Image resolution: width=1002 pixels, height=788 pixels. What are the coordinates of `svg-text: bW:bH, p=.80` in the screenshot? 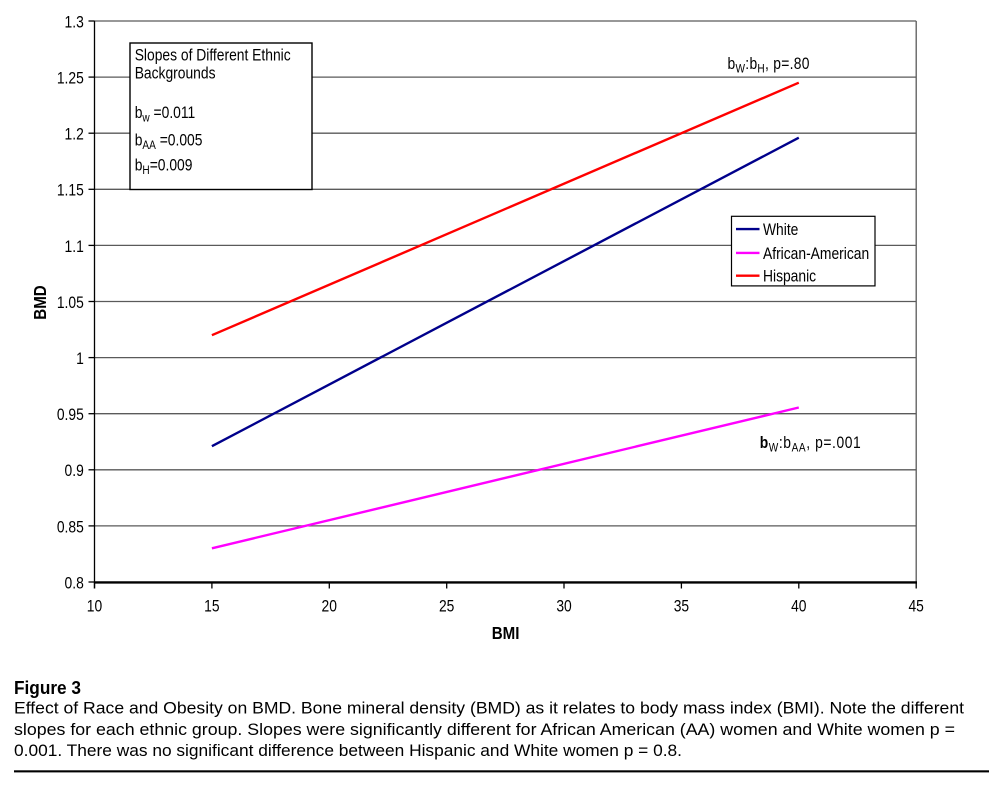 It's located at (768, 65).